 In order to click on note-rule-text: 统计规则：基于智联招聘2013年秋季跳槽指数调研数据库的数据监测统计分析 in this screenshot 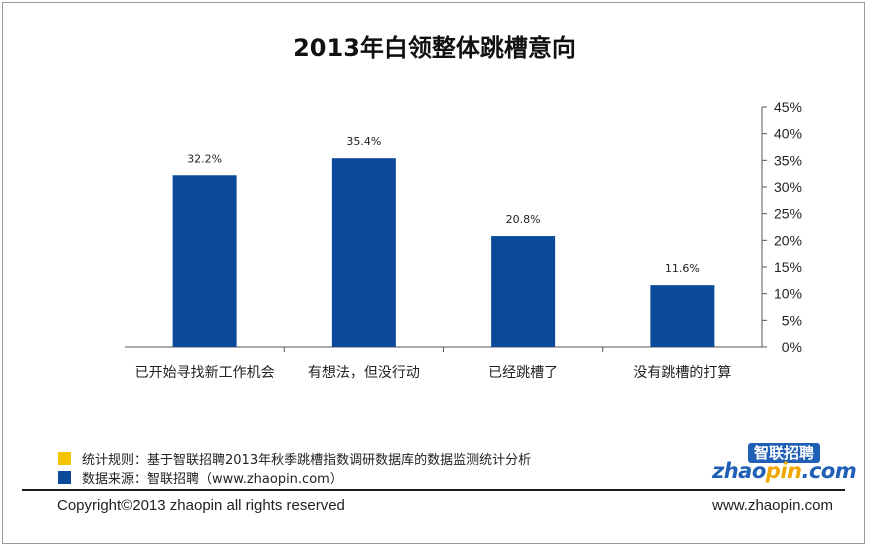, I will do `click(307, 460)`.